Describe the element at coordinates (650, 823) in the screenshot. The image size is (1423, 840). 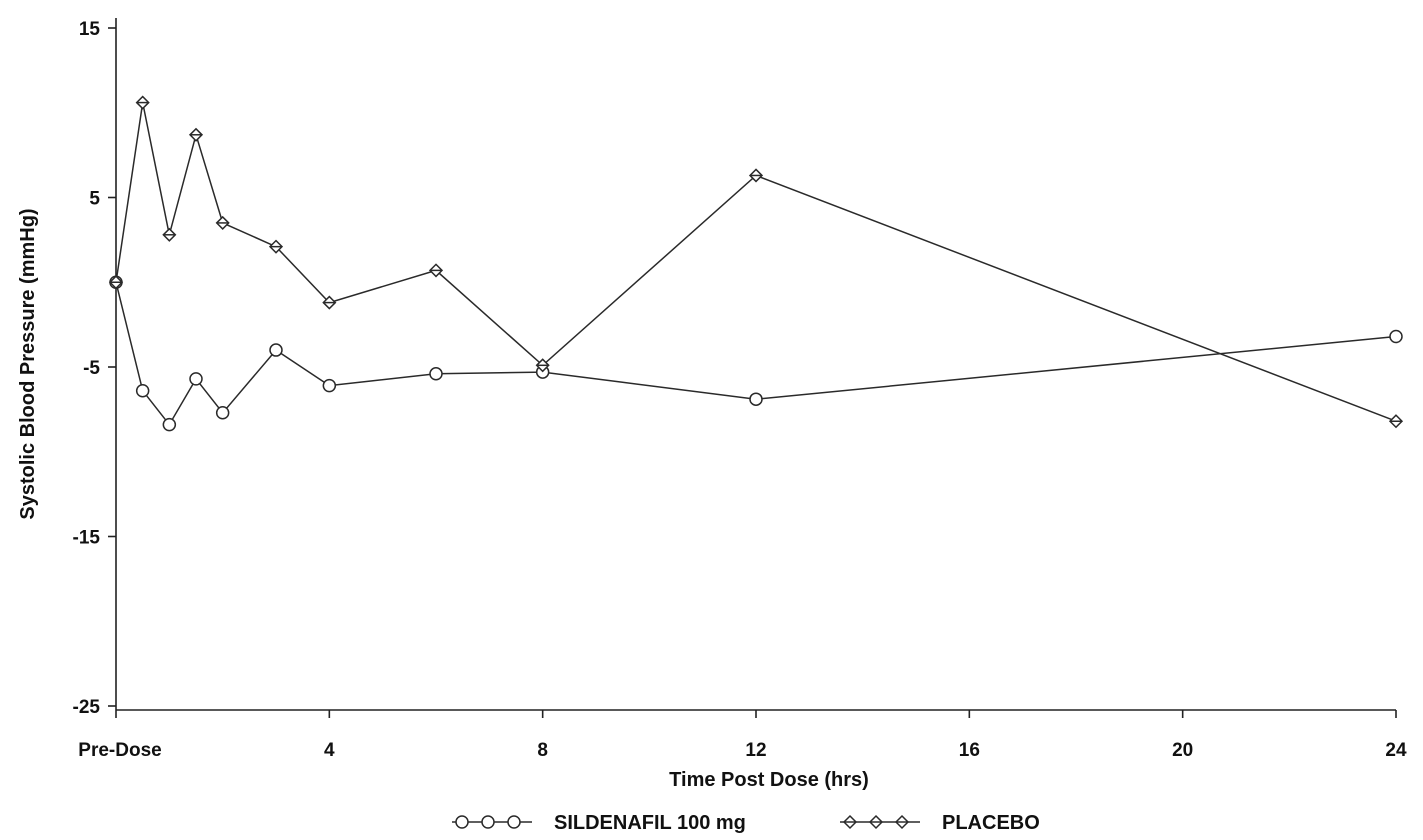
I see `legend-label: SILDENAFIL 100 mg` at that location.